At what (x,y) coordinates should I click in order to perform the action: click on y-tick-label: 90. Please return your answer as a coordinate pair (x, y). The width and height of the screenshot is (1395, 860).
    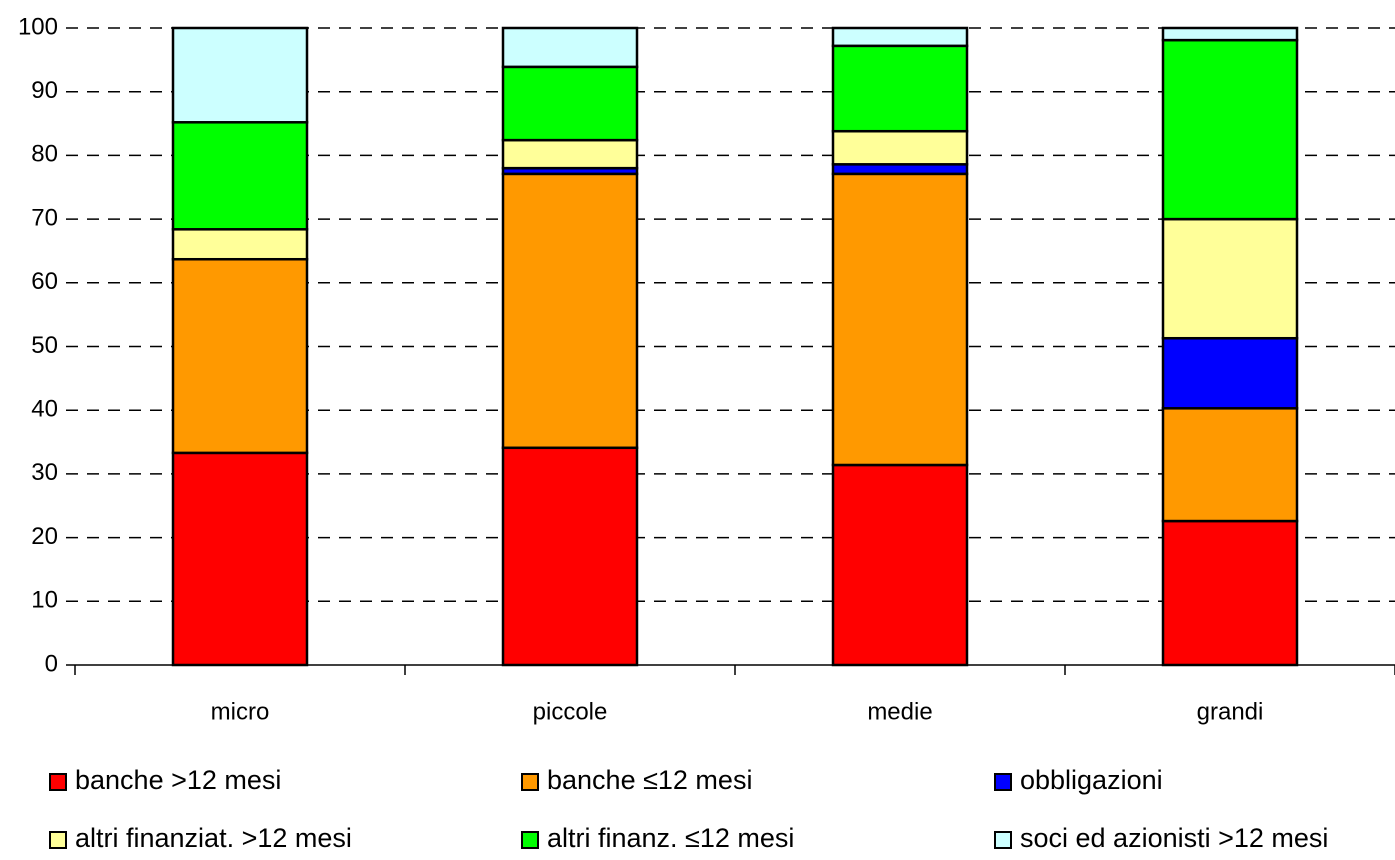
    Looking at the image, I should click on (44, 90).